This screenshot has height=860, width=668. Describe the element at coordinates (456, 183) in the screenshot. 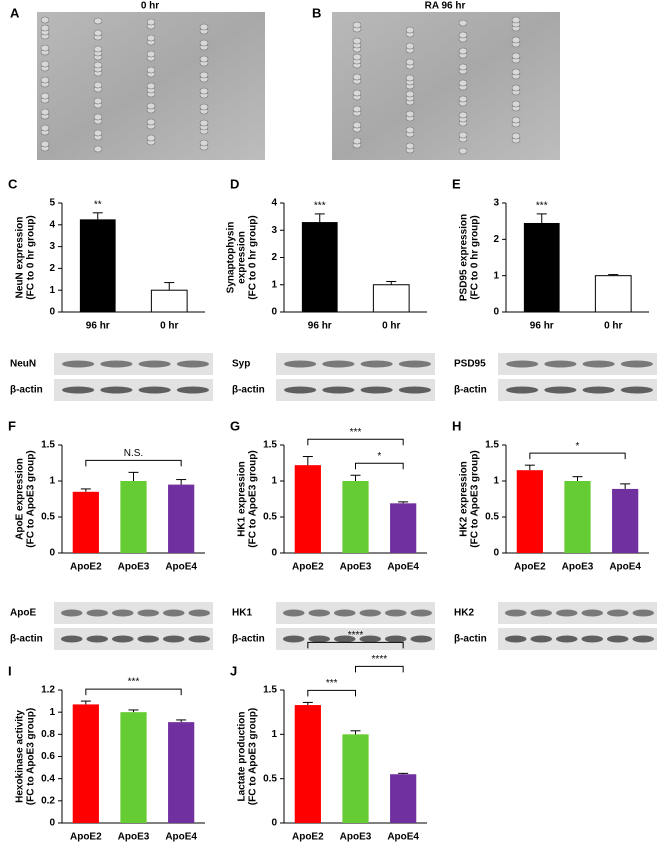

I see `panel-letter: E` at that location.